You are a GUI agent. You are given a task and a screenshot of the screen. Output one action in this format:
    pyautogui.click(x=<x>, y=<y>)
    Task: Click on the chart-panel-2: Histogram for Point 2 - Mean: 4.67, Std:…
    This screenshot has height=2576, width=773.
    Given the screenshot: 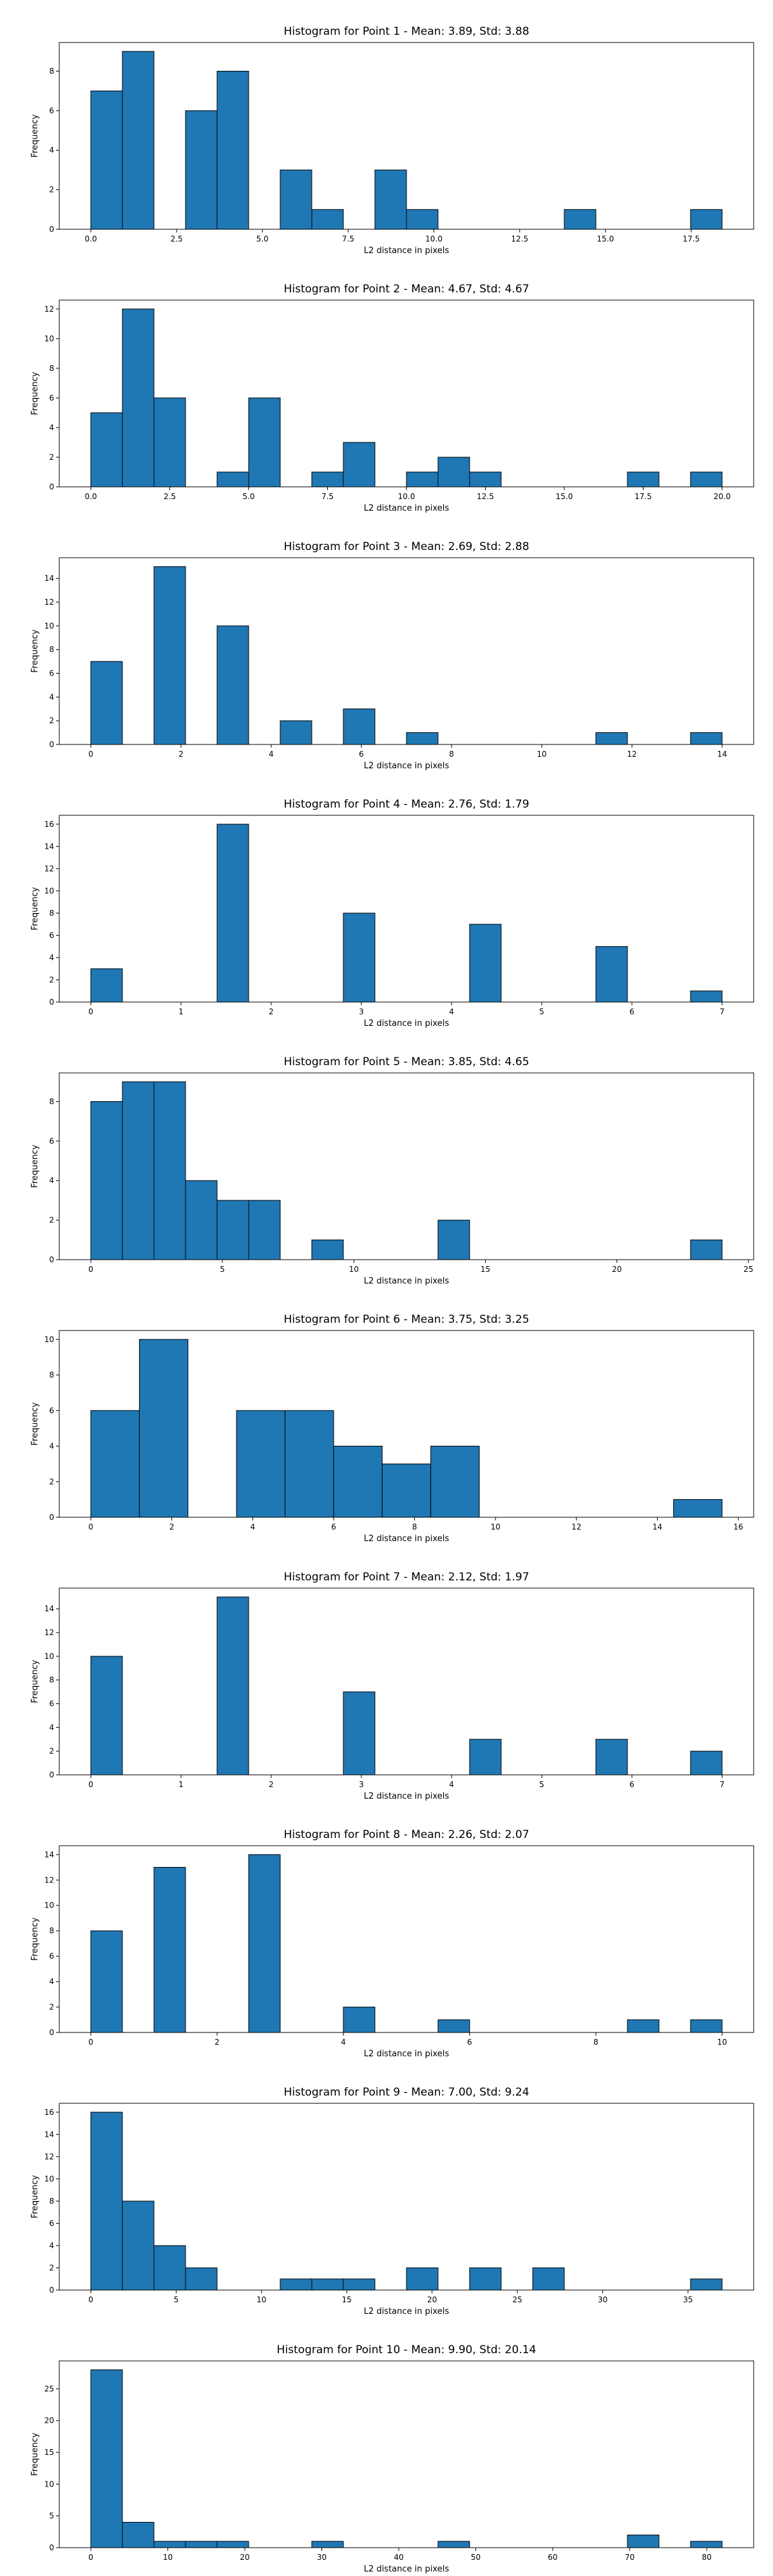 What is the action you would take?
    pyautogui.click(x=392, y=398)
    